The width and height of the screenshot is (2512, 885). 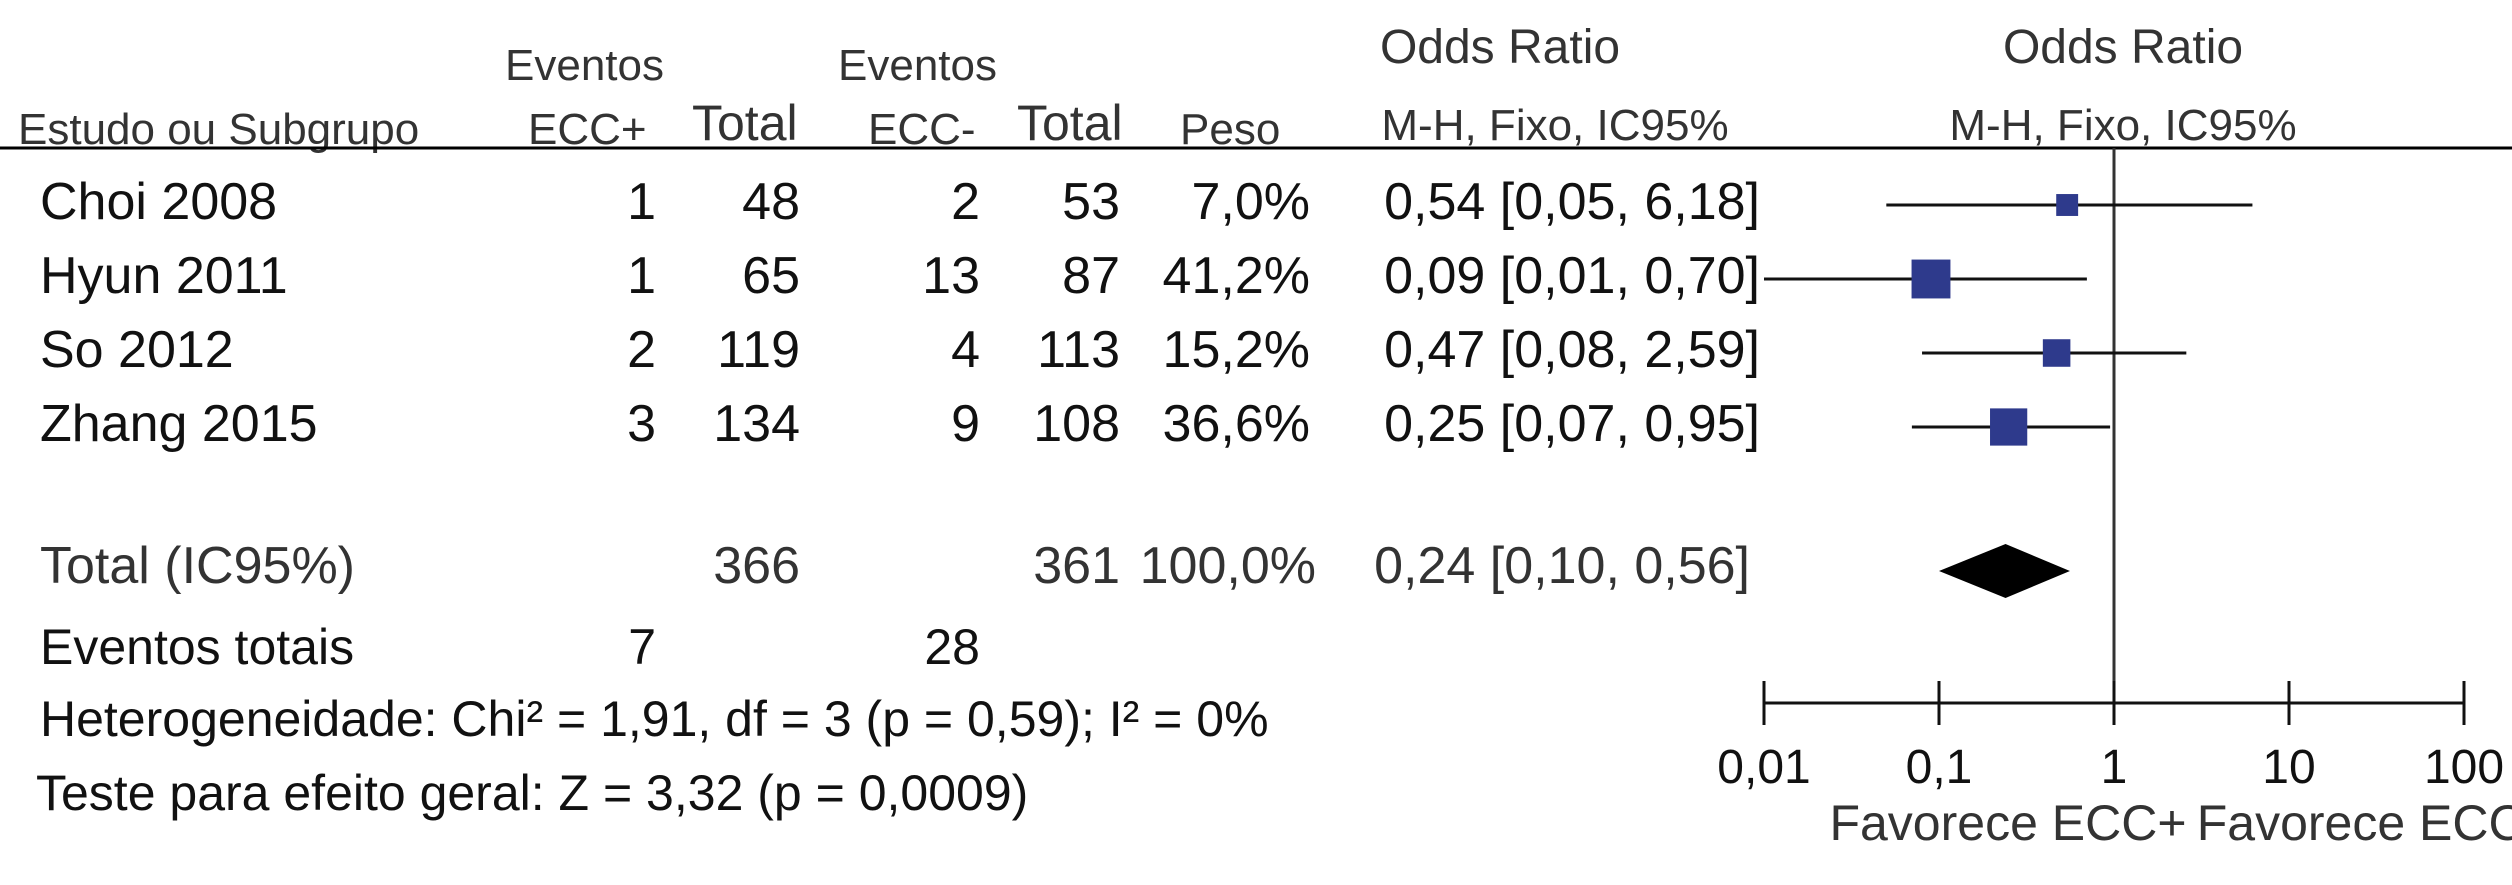 What do you see at coordinates (584, 65) in the screenshot?
I see `header-events-pos-top: Eventos` at bounding box center [584, 65].